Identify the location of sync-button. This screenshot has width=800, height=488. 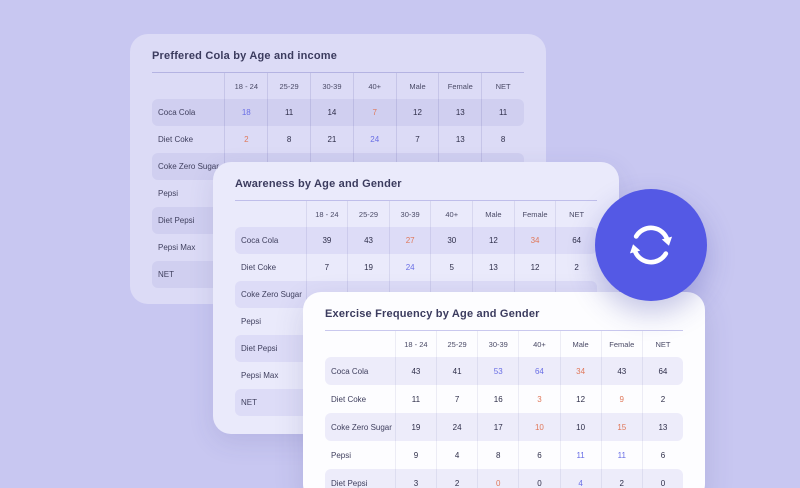
(651, 245).